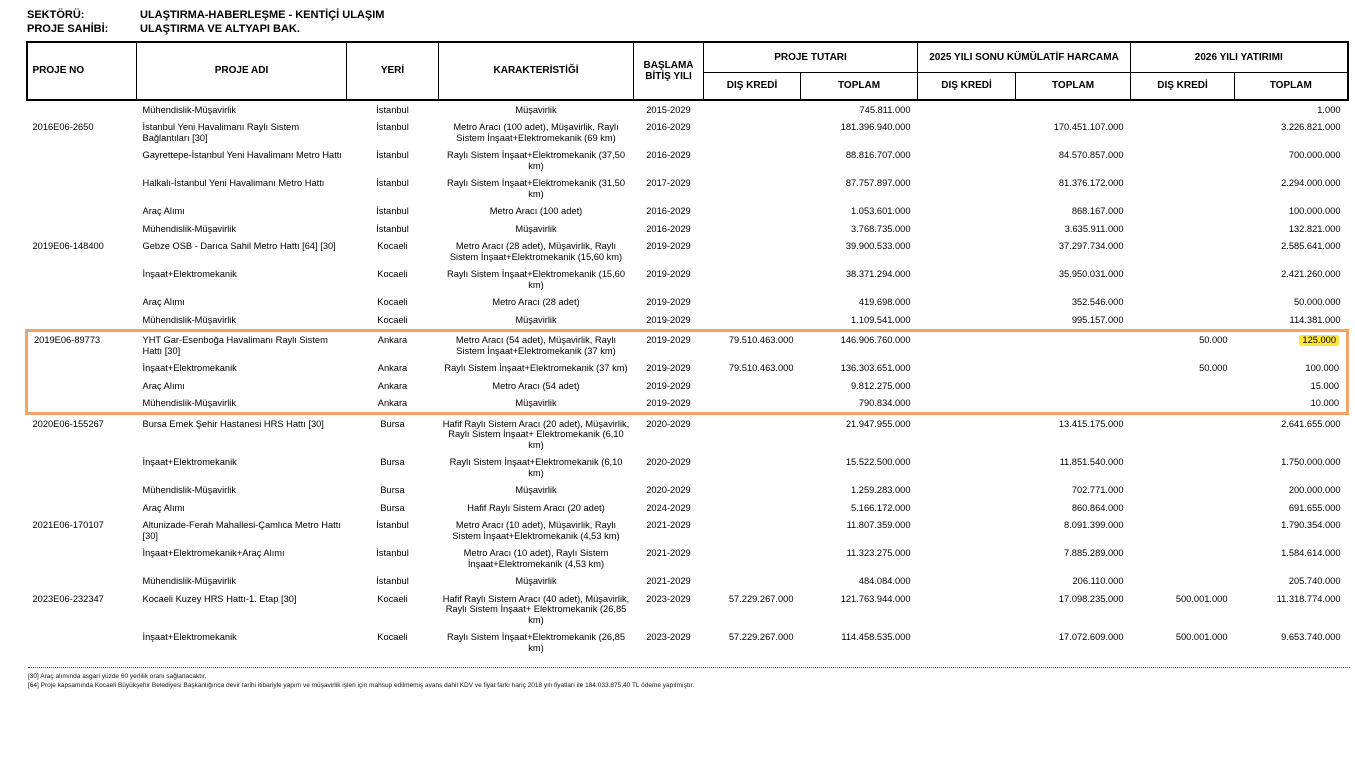 This screenshot has width=1355, height=771. I want to click on cell-y-toplam: 114.381.000, so click(1315, 319).